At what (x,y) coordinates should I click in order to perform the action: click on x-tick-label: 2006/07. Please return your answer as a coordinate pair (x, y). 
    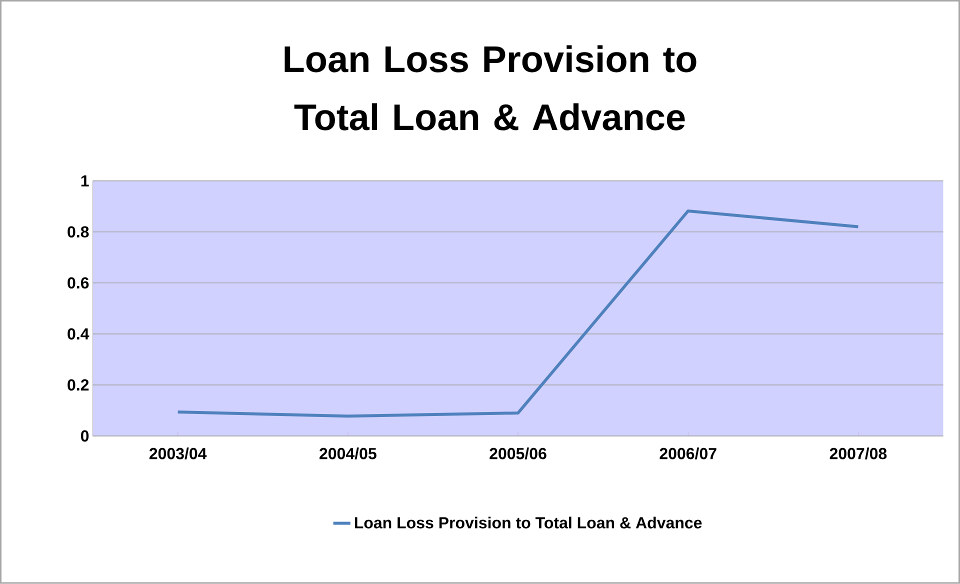
    Looking at the image, I should click on (688, 454).